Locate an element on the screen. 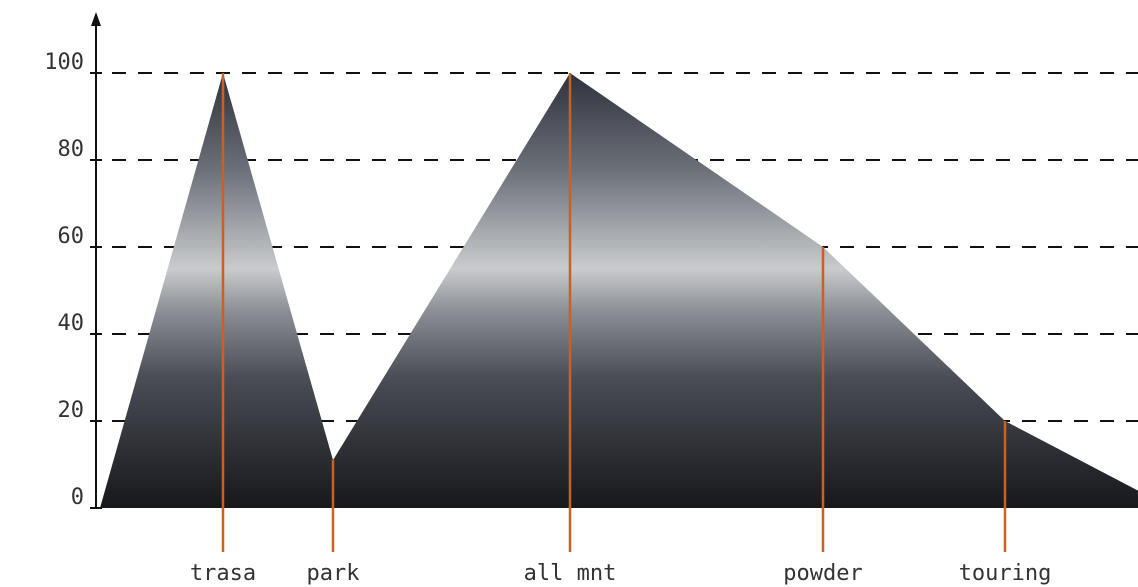  x-tick-label: powder is located at coordinates (822, 573).